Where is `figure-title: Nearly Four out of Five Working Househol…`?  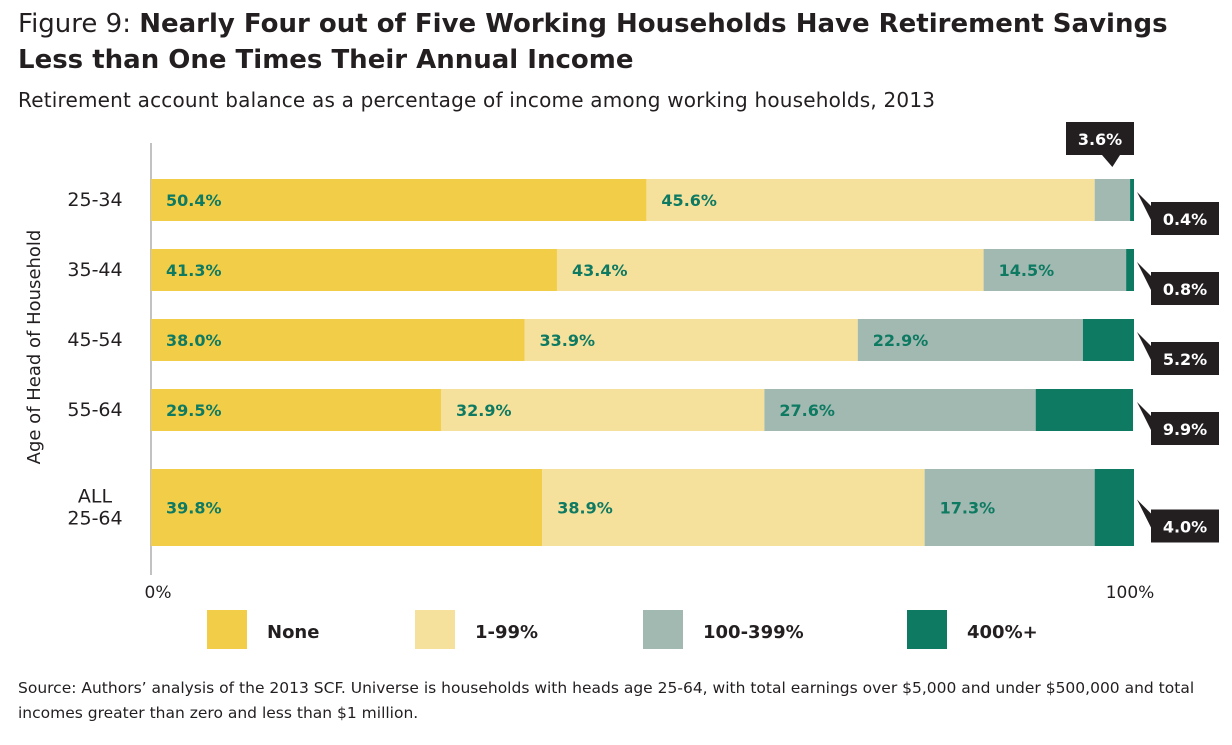 figure-title: Nearly Four out of Five Working Househol… is located at coordinates (593, 42).